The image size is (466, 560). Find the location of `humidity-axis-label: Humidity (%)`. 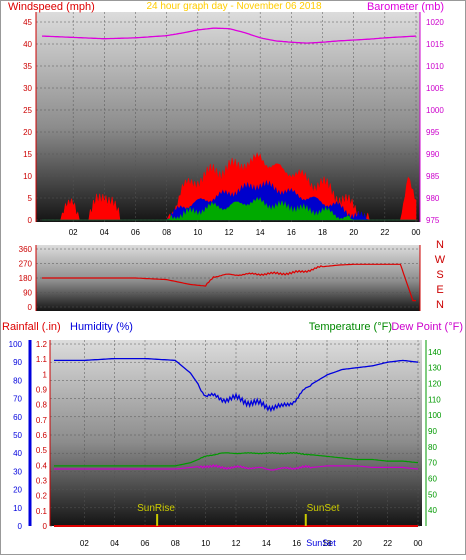

humidity-axis-label: Humidity (%) is located at coordinates (101, 327).